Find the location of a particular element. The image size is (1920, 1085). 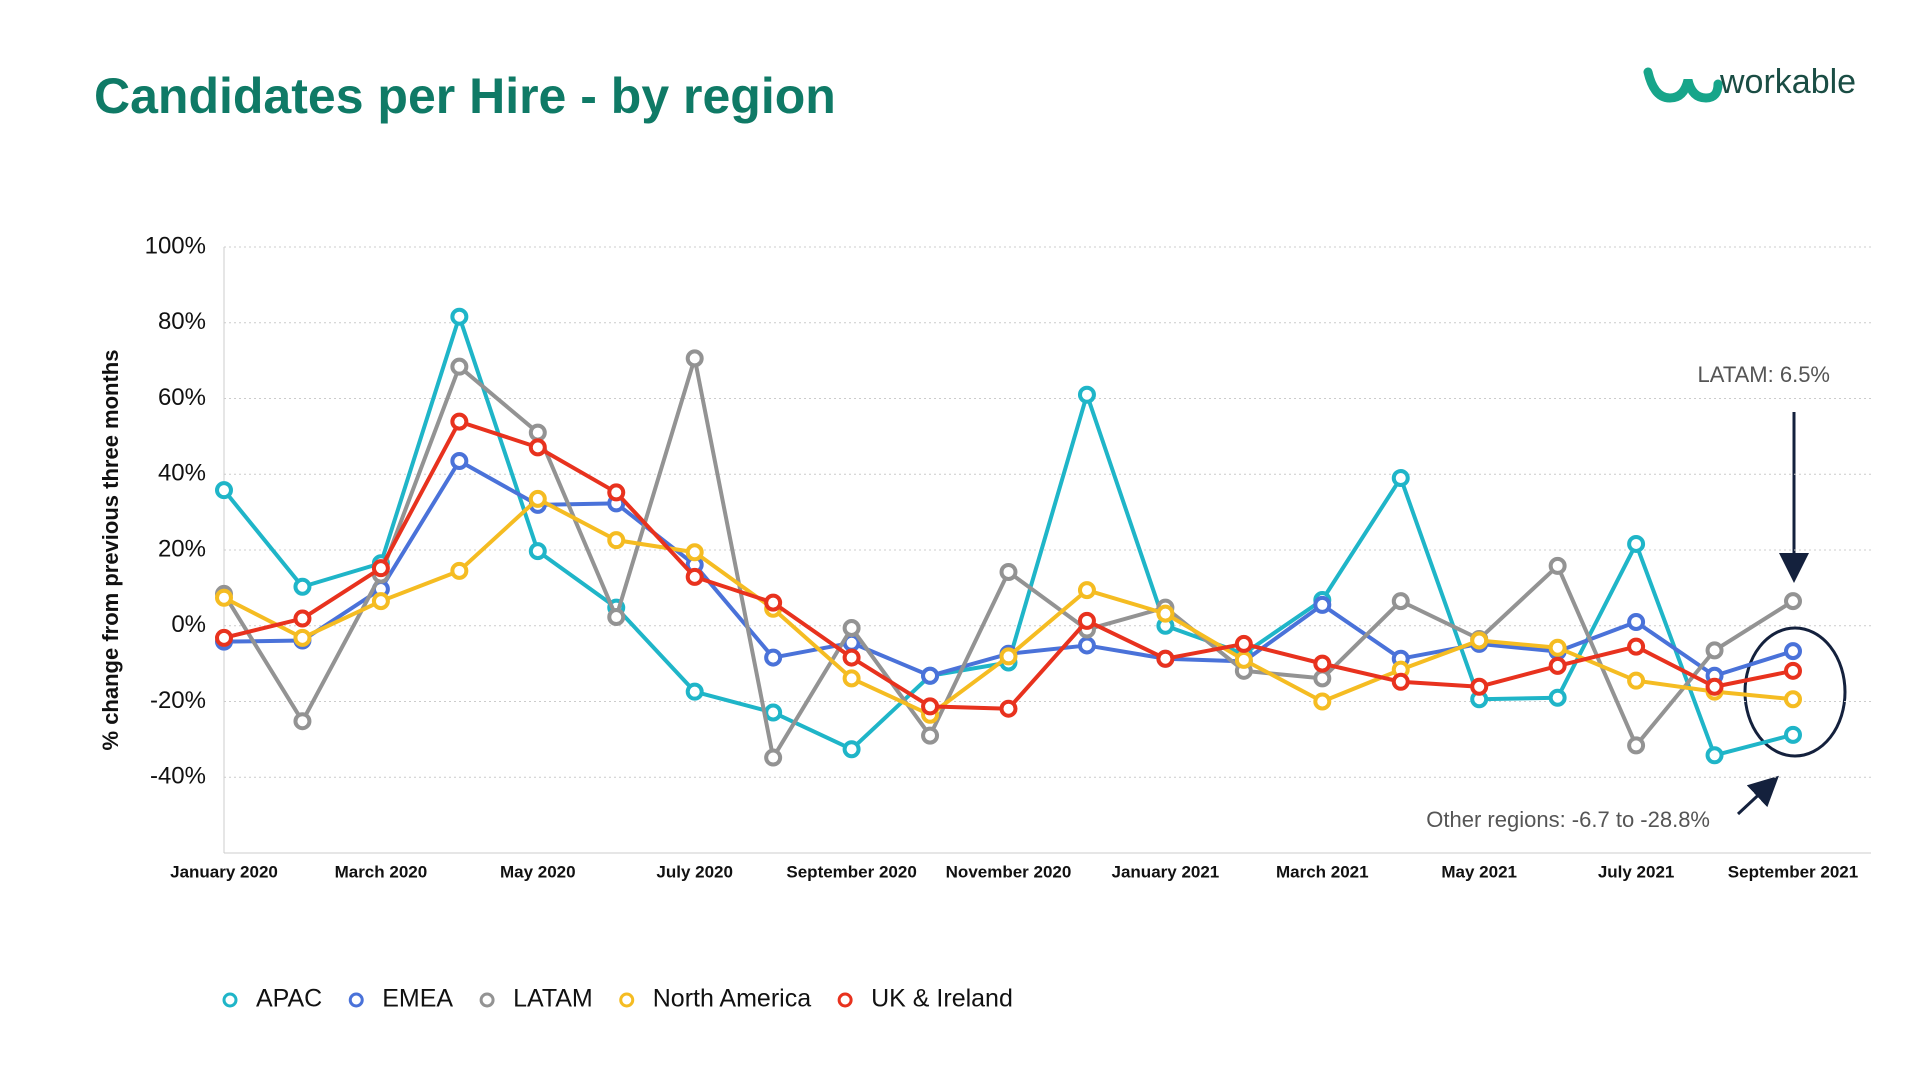

logo-mark is located at coordinates (1683, 85).